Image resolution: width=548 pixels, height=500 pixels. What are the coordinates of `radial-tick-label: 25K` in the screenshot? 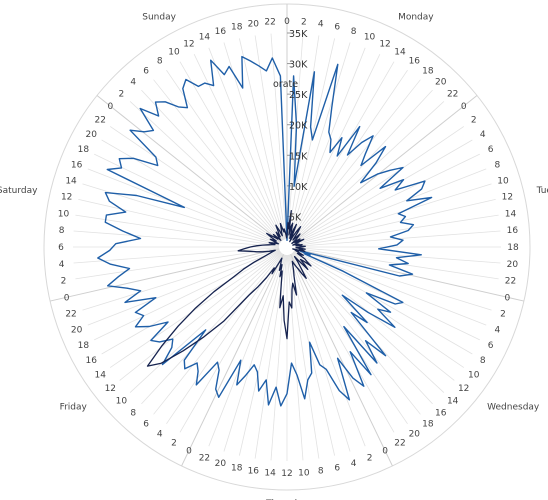 It's located at (298, 95).